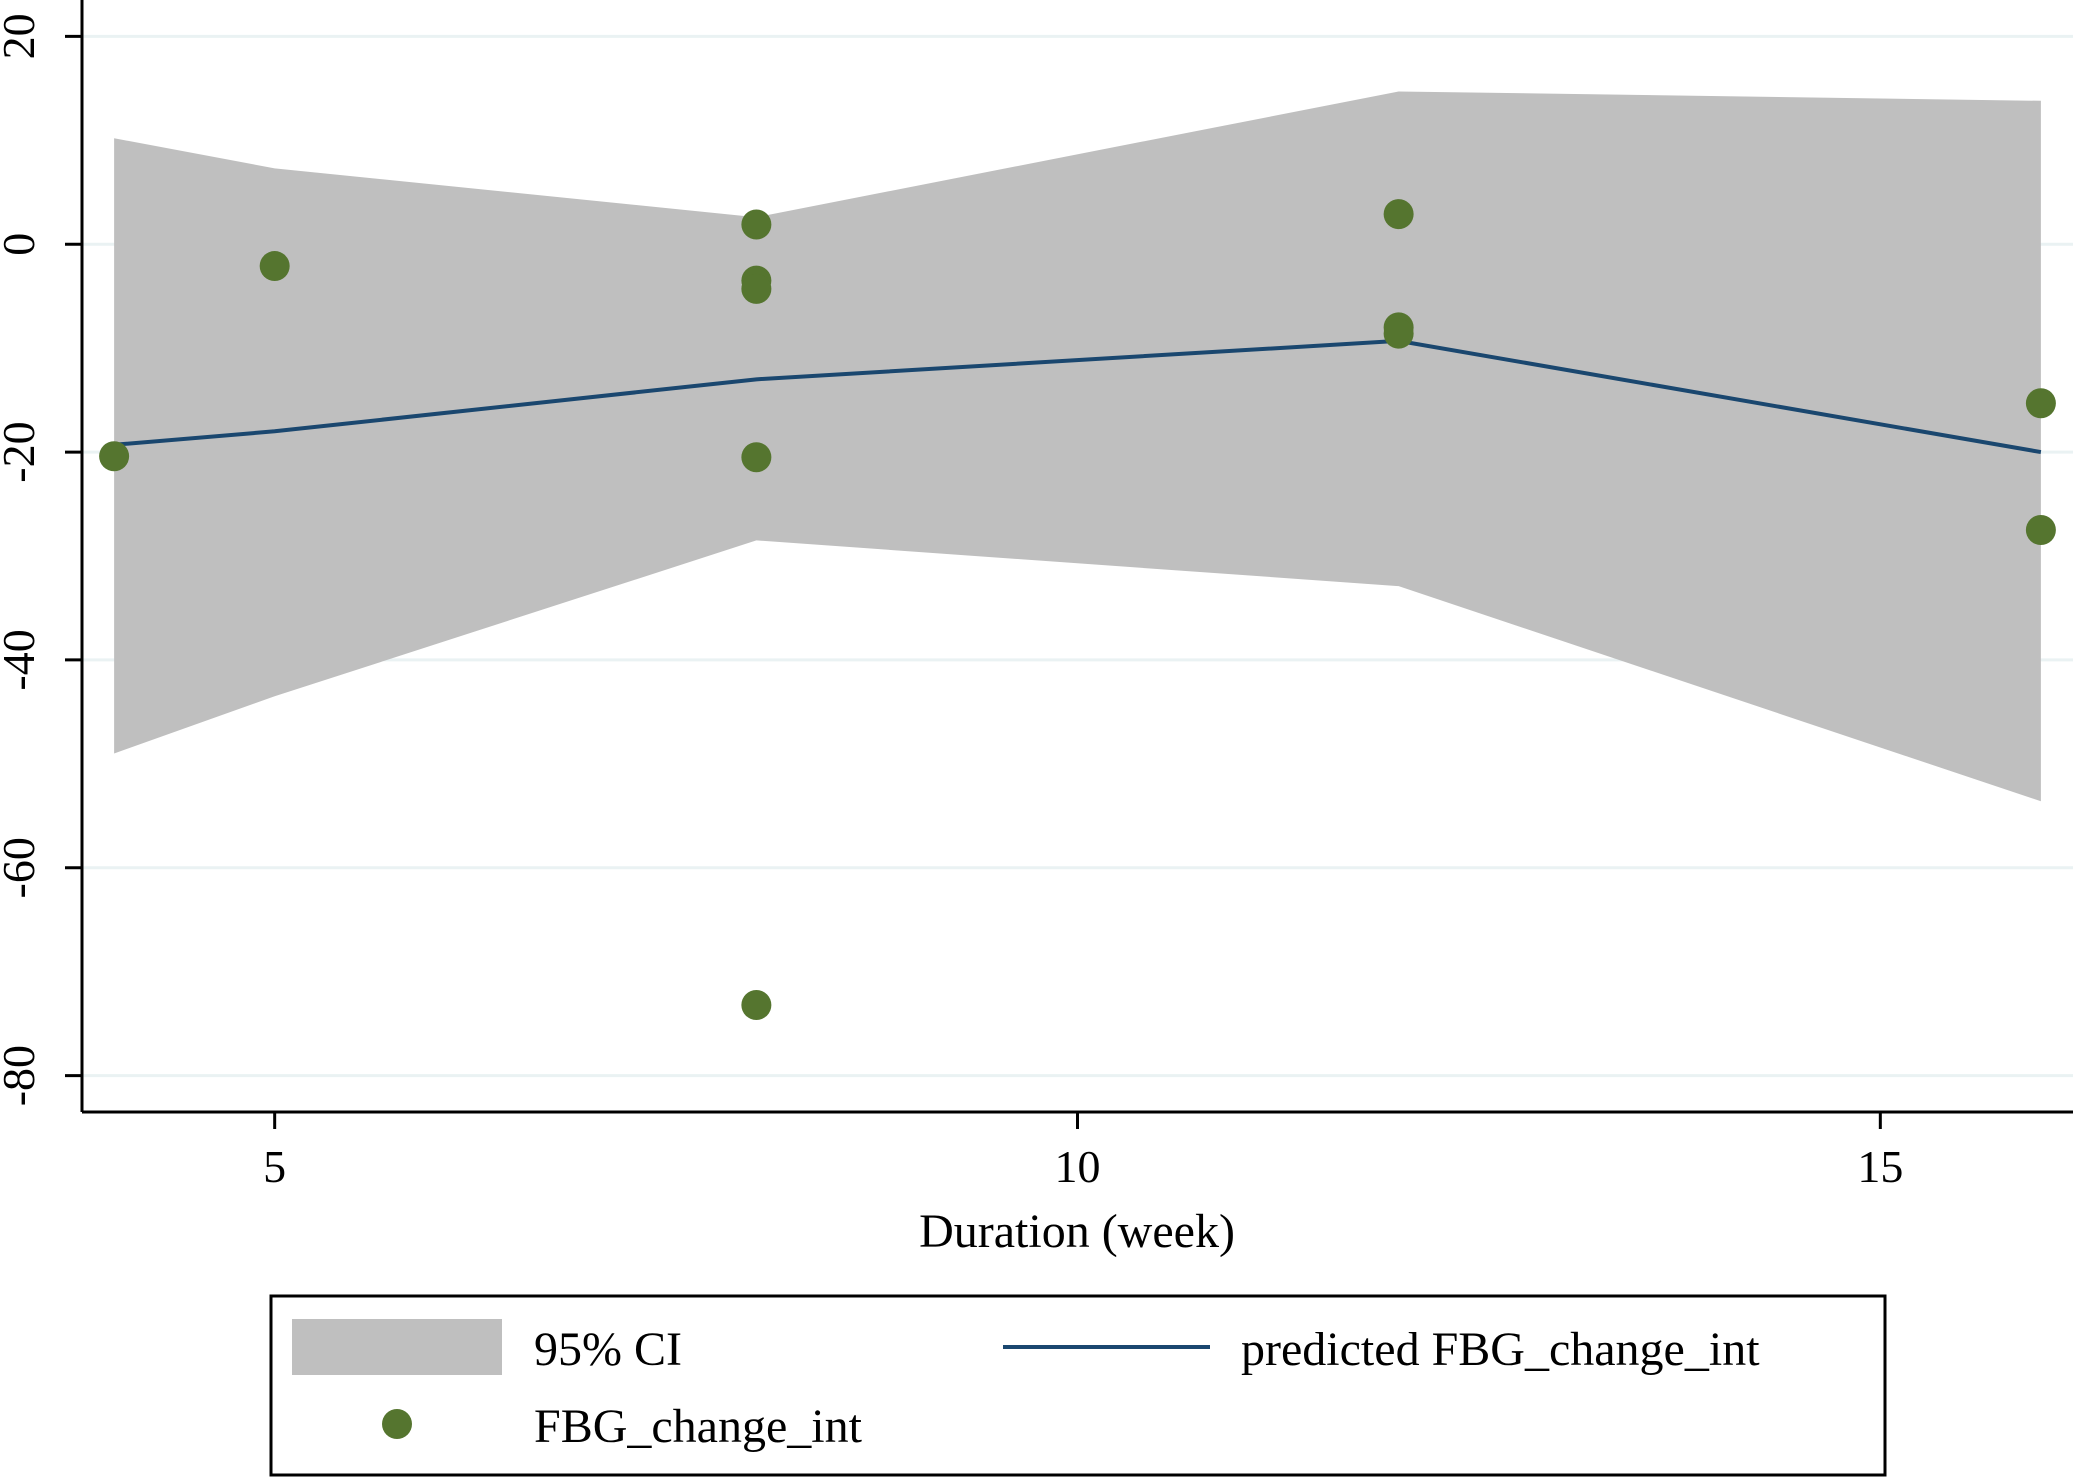  What do you see at coordinates (397, 1347) in the screenshot?
I see `legend-swatch-ci-band` at bounding box center [397, 1347].